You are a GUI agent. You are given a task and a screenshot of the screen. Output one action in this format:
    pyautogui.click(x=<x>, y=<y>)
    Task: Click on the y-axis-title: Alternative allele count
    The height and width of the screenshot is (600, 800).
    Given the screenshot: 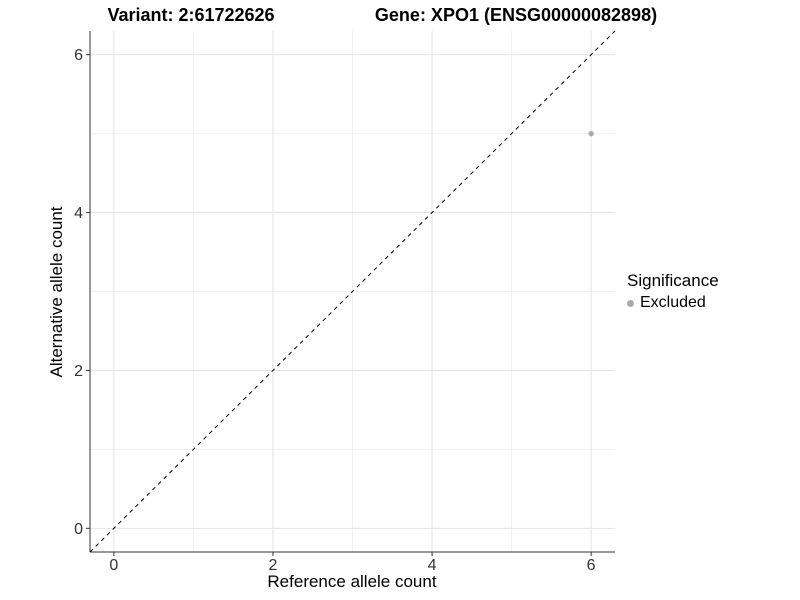 What is the action you would take?
    pyautogui.click(x=56, y=291)
    